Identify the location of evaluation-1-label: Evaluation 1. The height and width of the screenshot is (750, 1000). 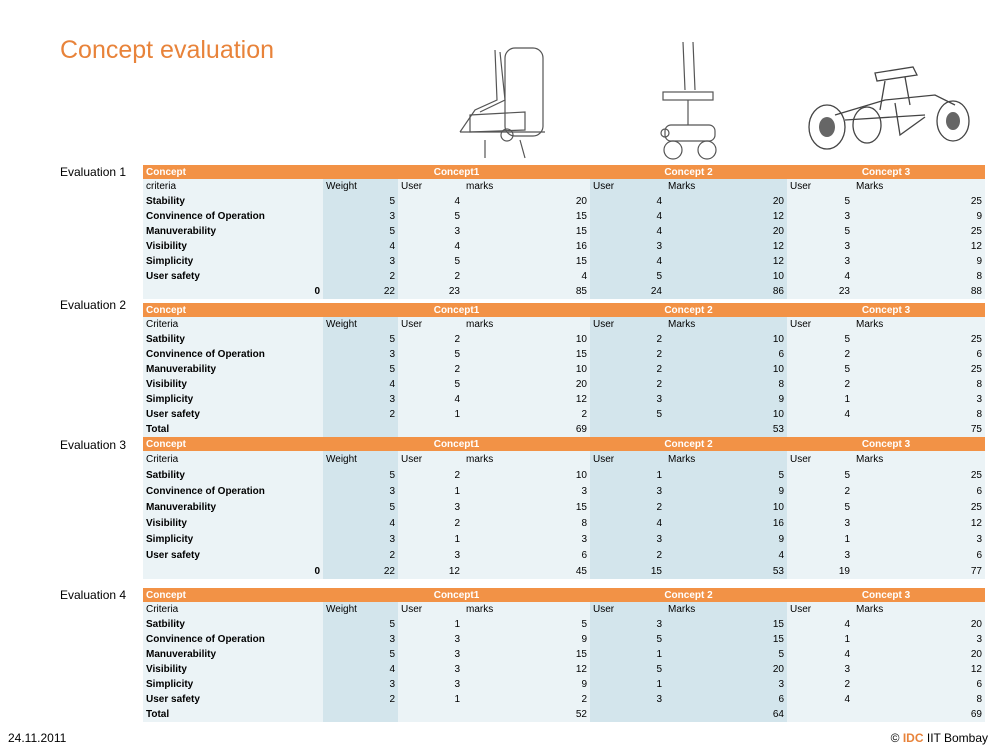
(93, 172).